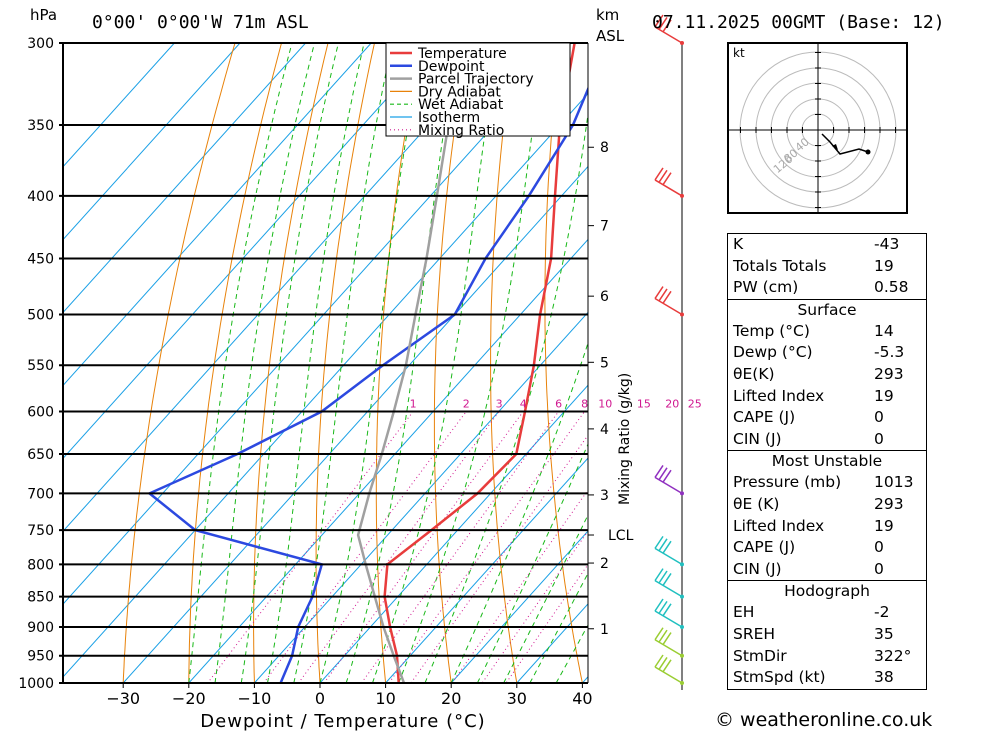 The image size is (1000, 733). Describe the element at coordinates (200, 22) in the screenshot. I see `location-title: 0°00' 0°00'W 71m ASL` at that location.